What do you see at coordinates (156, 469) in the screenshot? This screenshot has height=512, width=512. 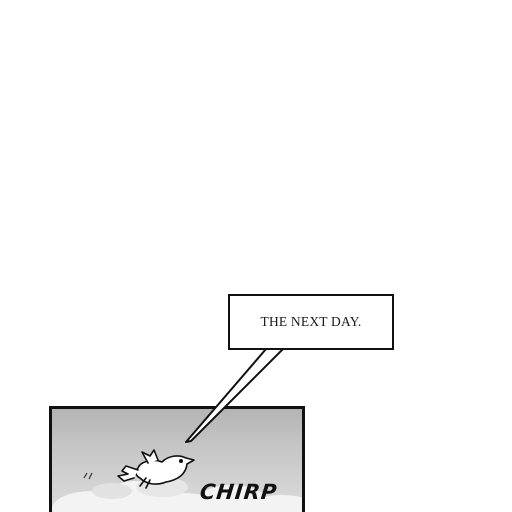 I see `bird-icon` at bounding box center [156, 469].